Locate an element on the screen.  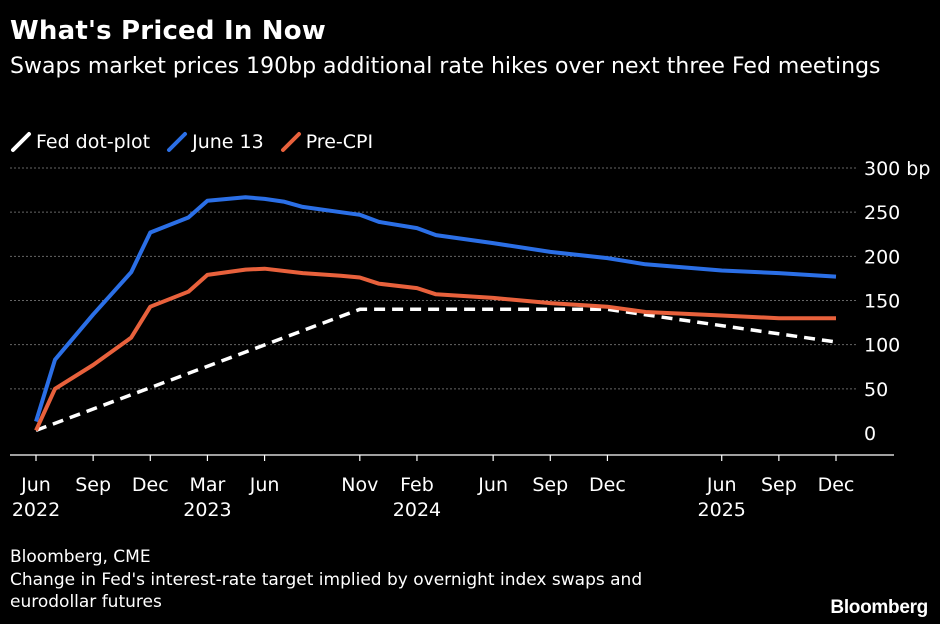
x-year-label: 2023 is located at coordinates (207, 510).